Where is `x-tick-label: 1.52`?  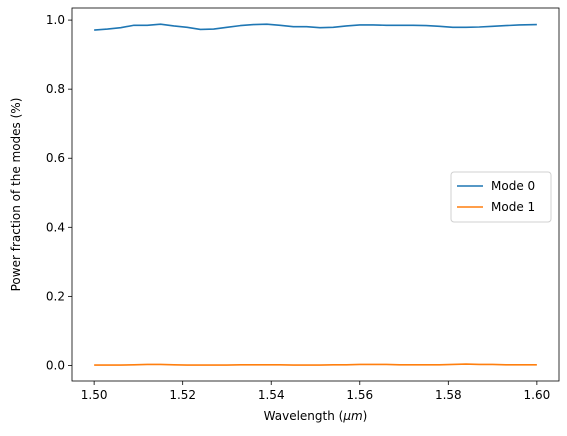
x-tick-label: 1.52 is located at coordinates (182, 395).